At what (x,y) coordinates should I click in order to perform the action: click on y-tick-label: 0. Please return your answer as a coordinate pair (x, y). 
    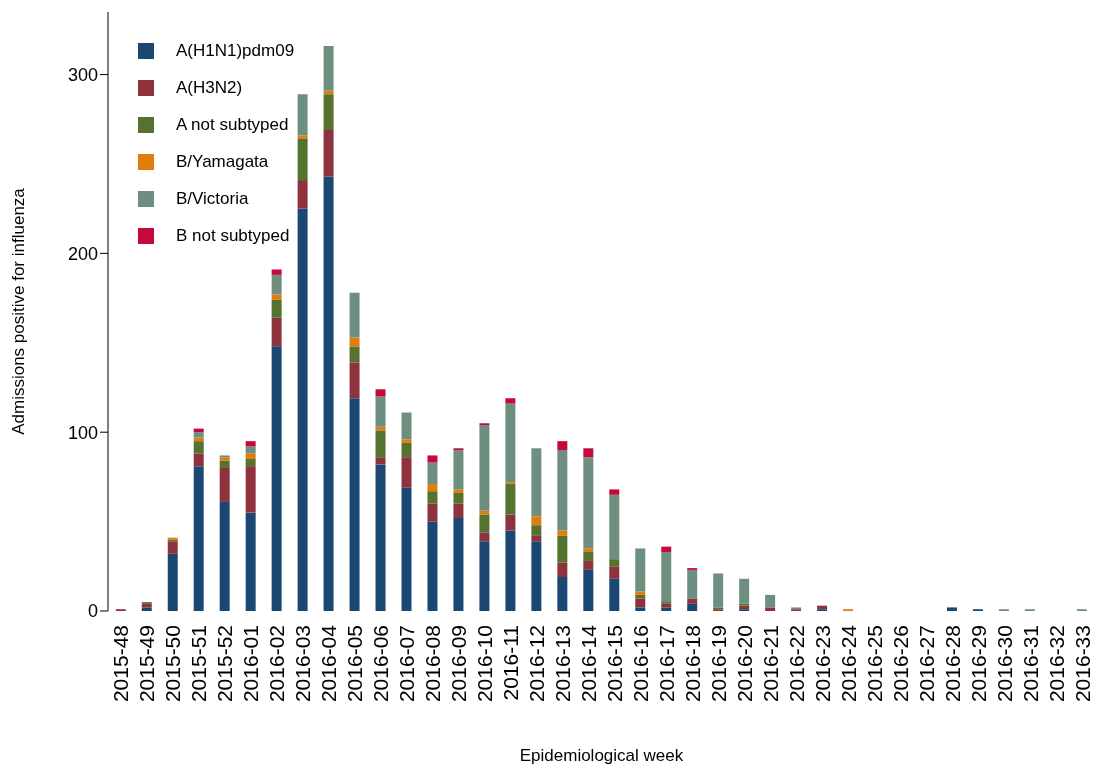
    Looking at the image, I should click on (92, 611).